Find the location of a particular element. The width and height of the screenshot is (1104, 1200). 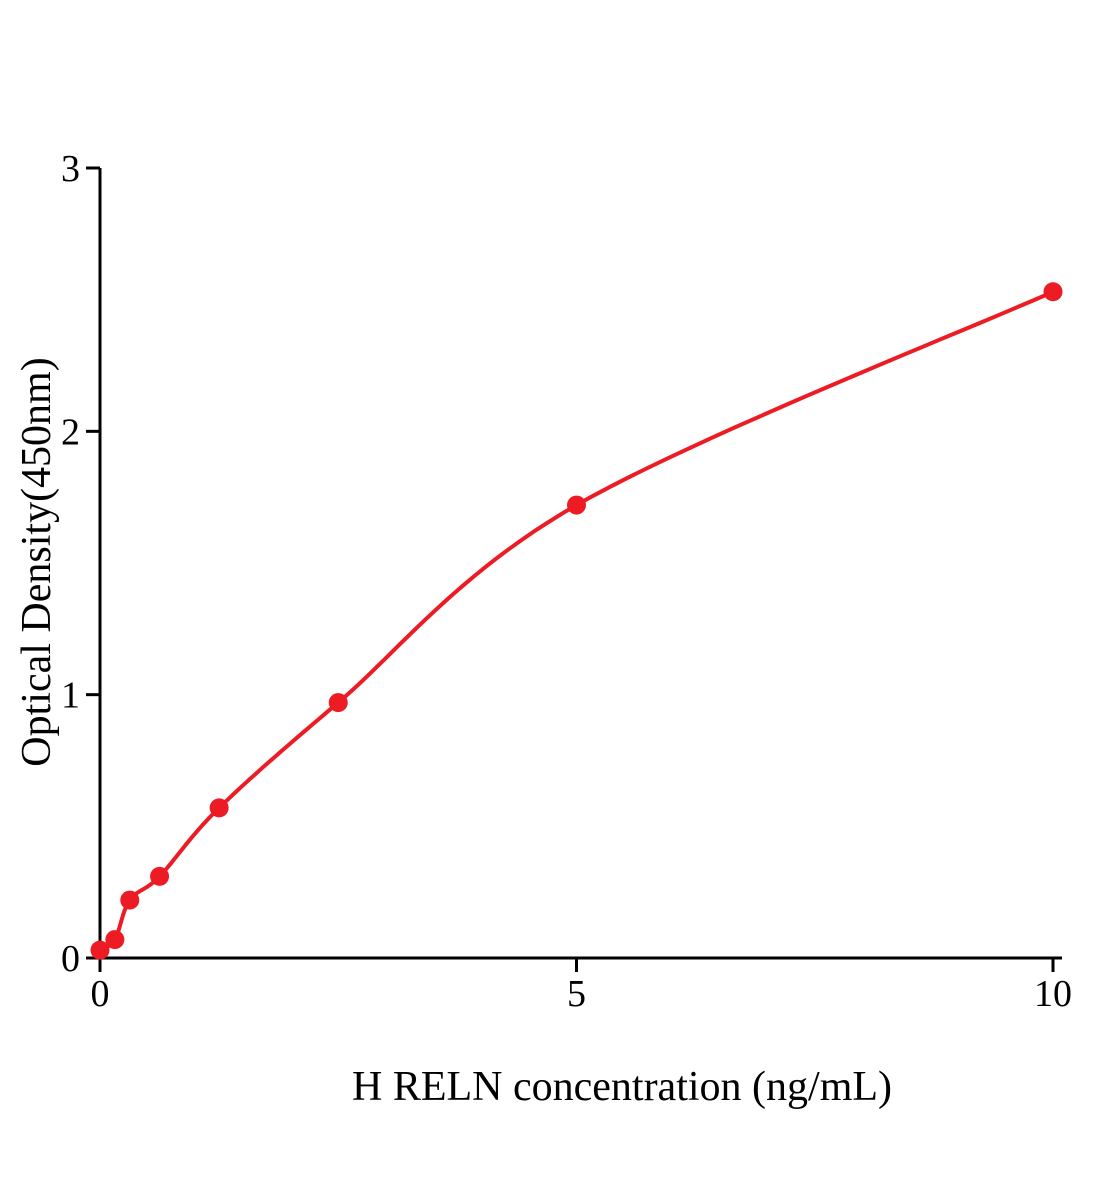

x-axis-title: H RELN concentration (ng/mL) is located at coordinates (622, 1087).